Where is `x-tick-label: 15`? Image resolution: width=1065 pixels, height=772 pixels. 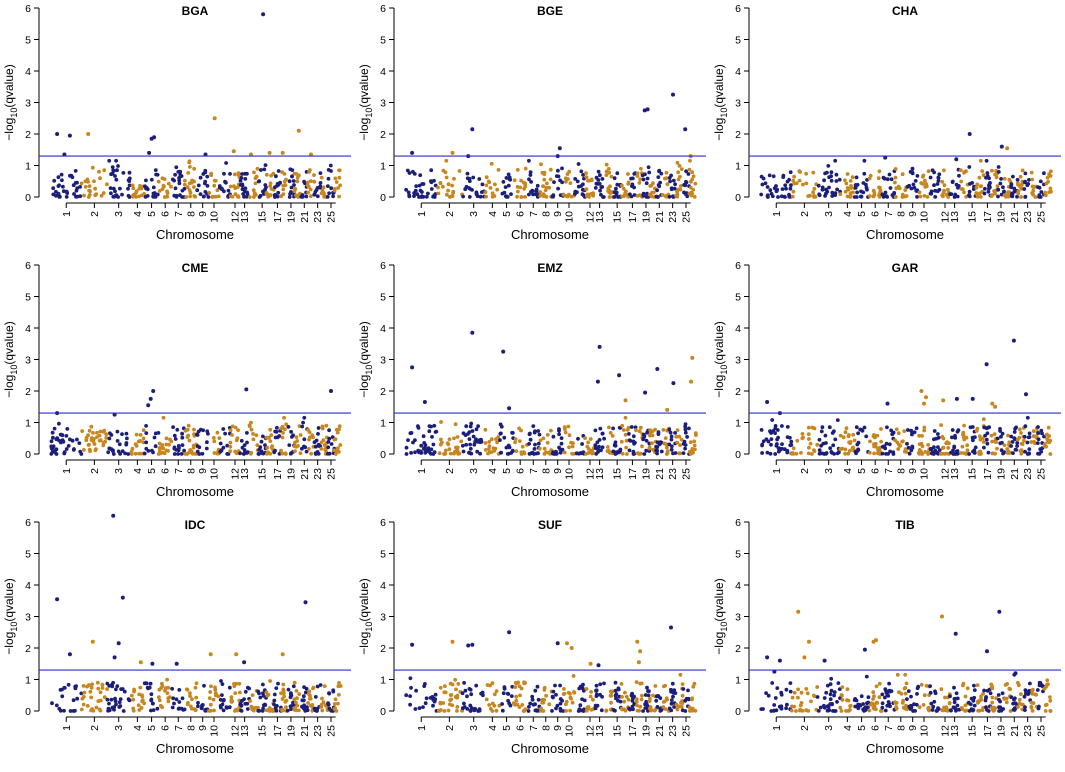 x-tick-label: 15 is located at coordinates (263, 474).